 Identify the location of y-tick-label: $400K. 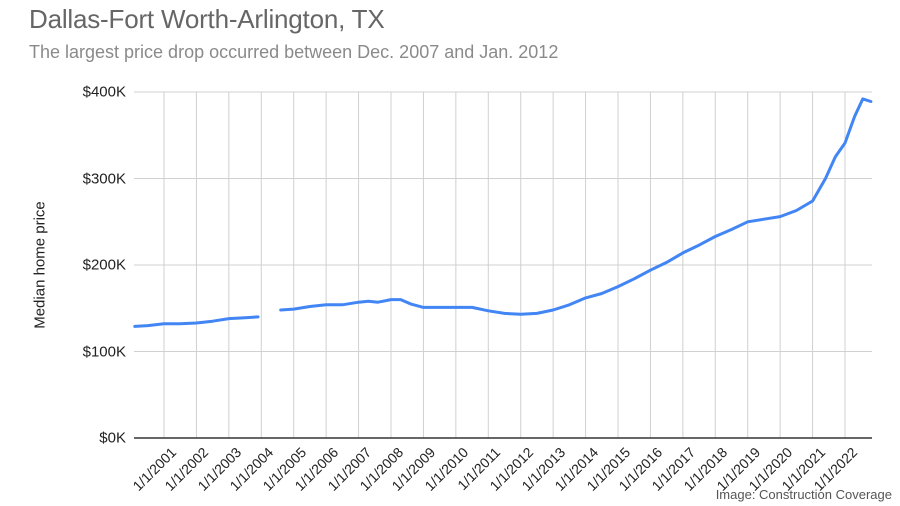
(104, 92).